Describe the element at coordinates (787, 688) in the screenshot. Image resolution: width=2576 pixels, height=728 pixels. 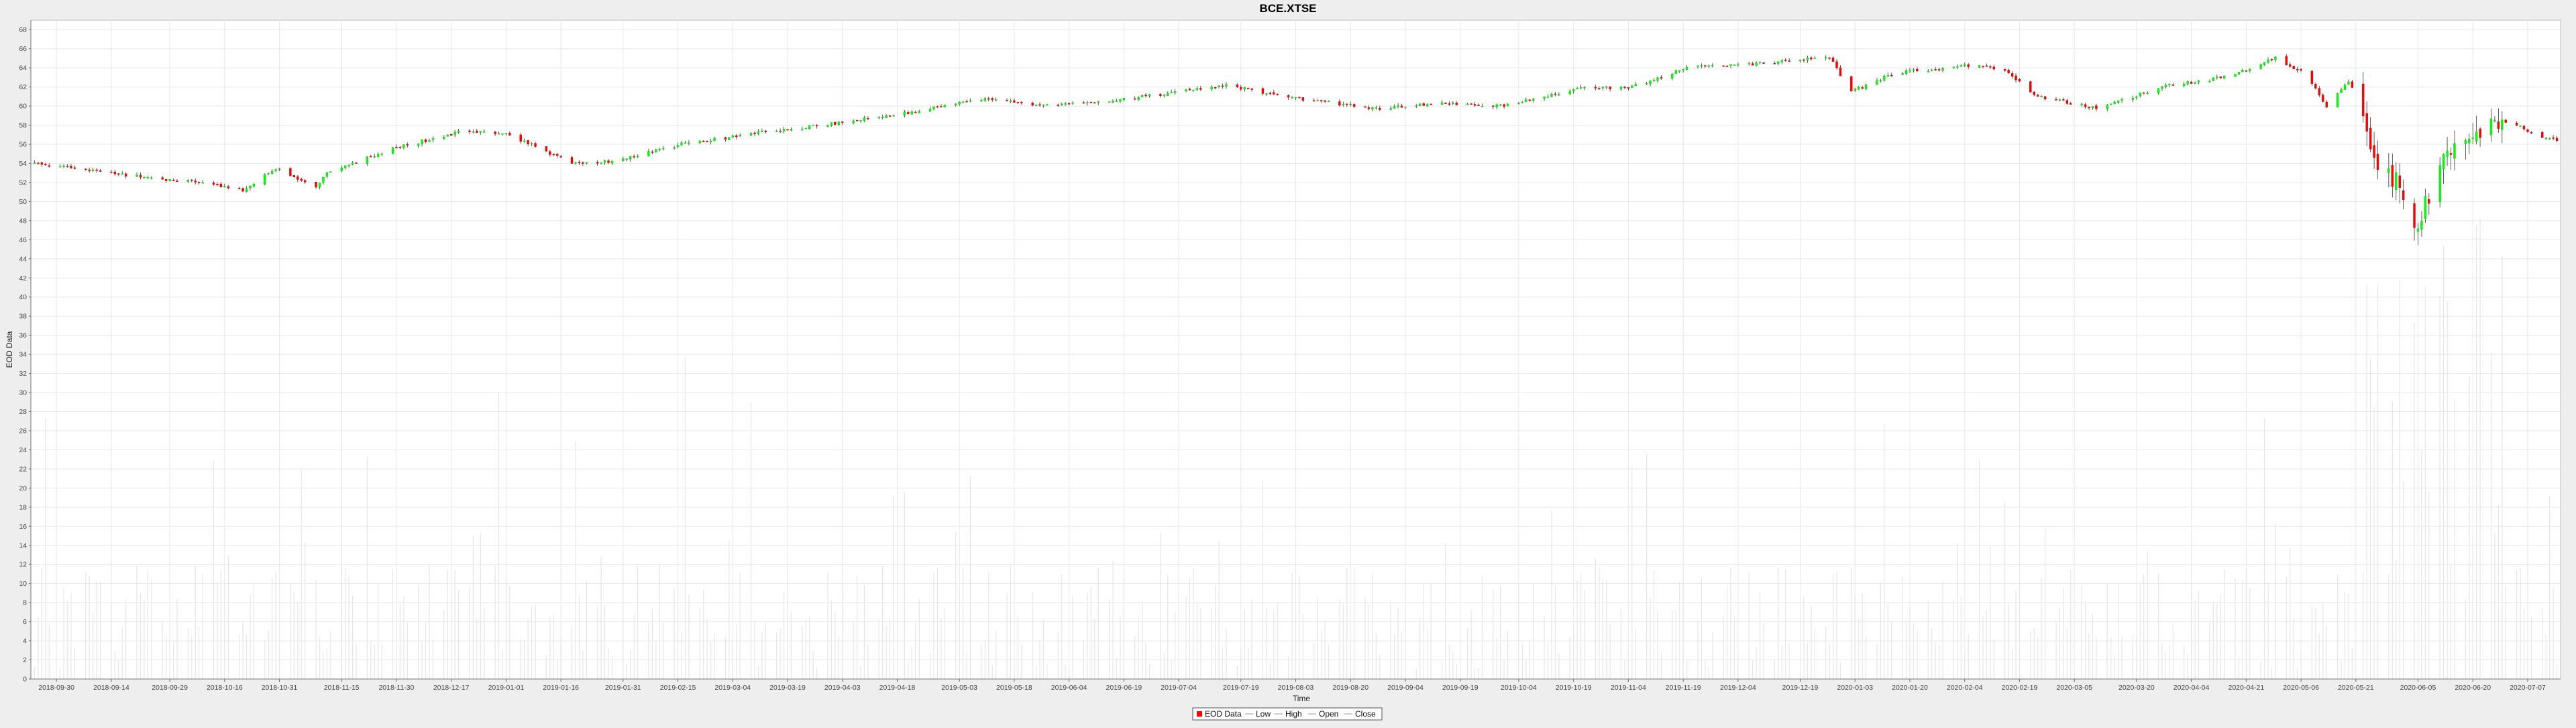
I see `x-tick-label: 2019-03-19` at that location.